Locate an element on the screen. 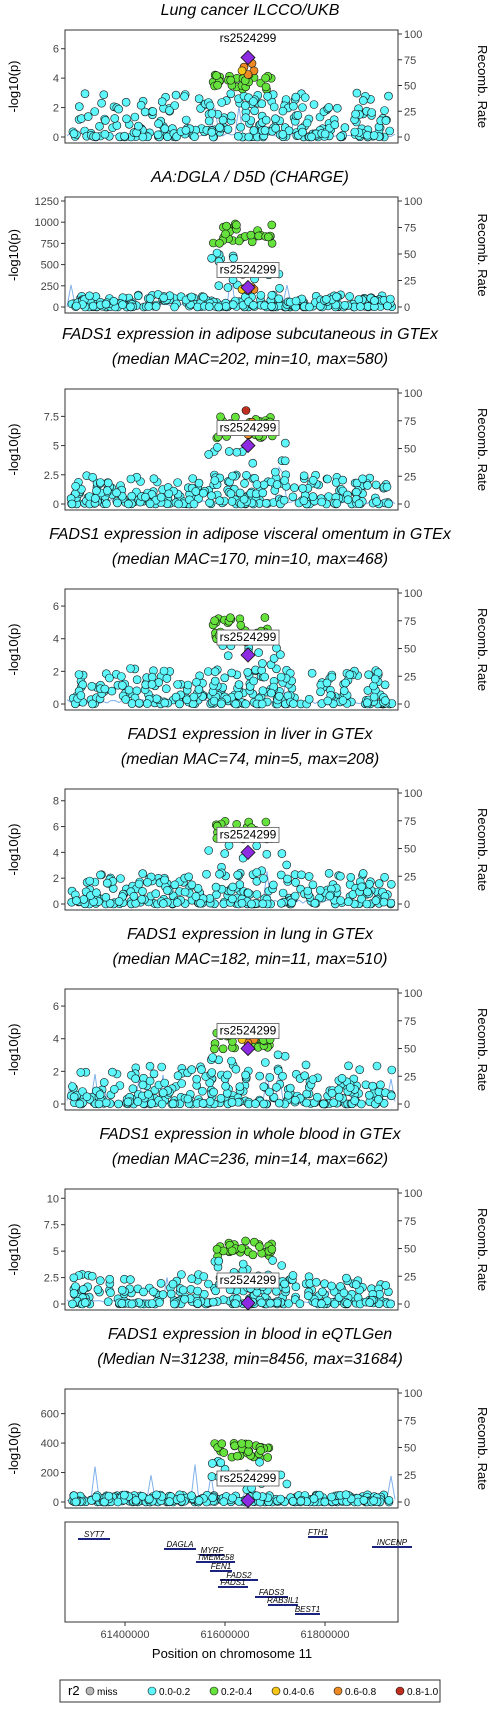 This screenshot has height=1714, width=500. y-tick-label: 0 is located at coordinates (56, 705).